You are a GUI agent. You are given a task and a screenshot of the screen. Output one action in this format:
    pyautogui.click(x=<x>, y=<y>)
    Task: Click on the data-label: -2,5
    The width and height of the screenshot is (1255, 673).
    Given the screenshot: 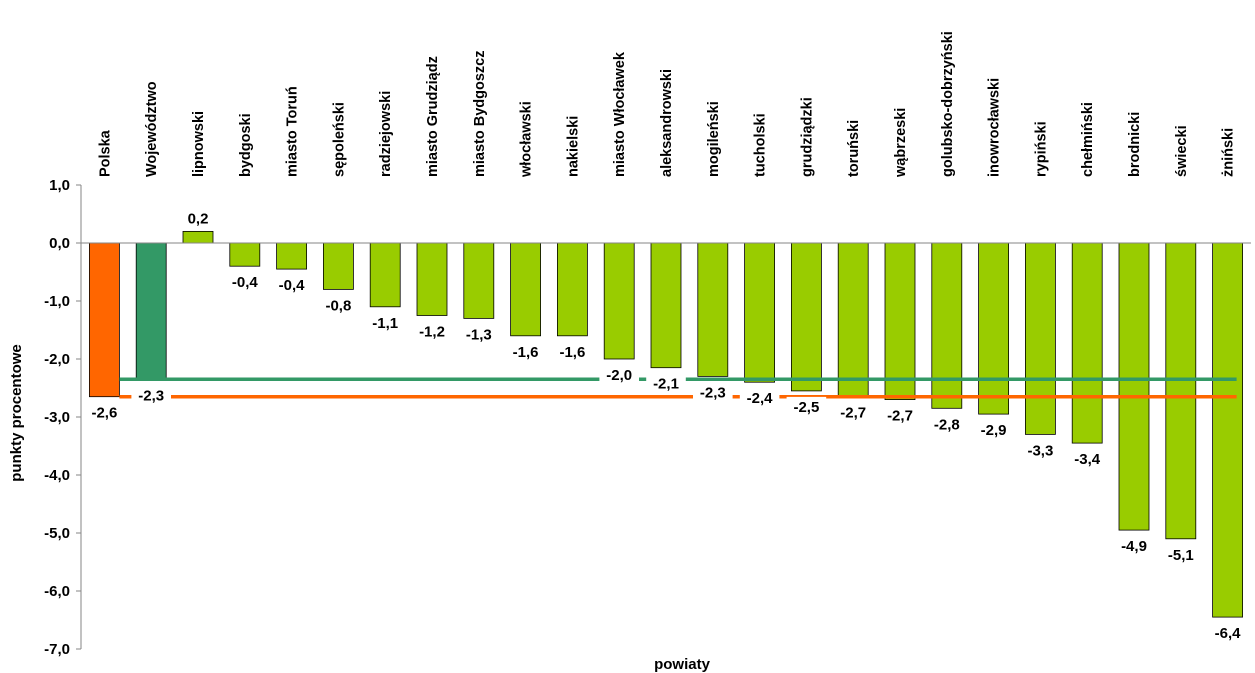 What is the action you would take?
    pyautogui.click(x=806, y=407)
    